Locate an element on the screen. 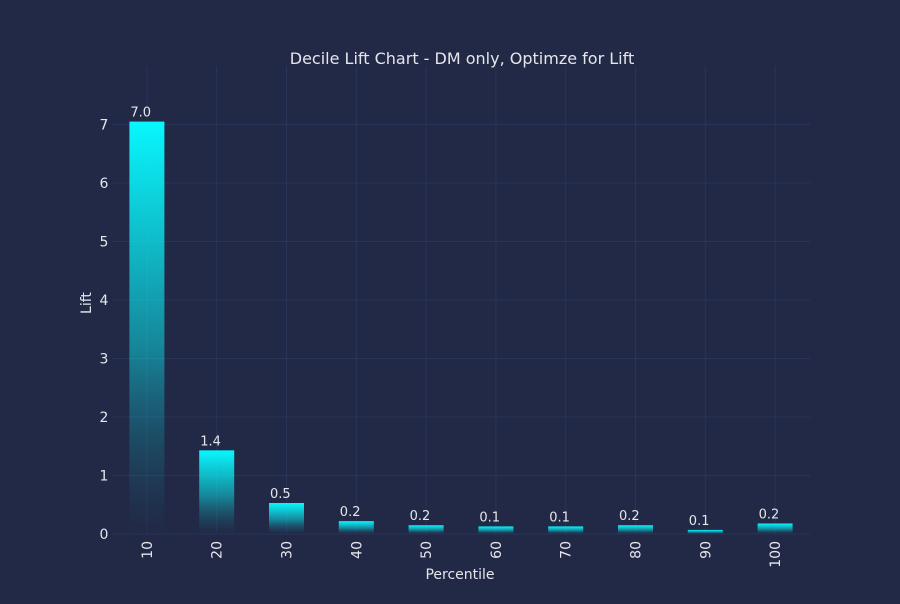 Image resolution: width=900 pixels, height=604 pixels. data-label-20: 1.4 is located at coordinates (210, 441).